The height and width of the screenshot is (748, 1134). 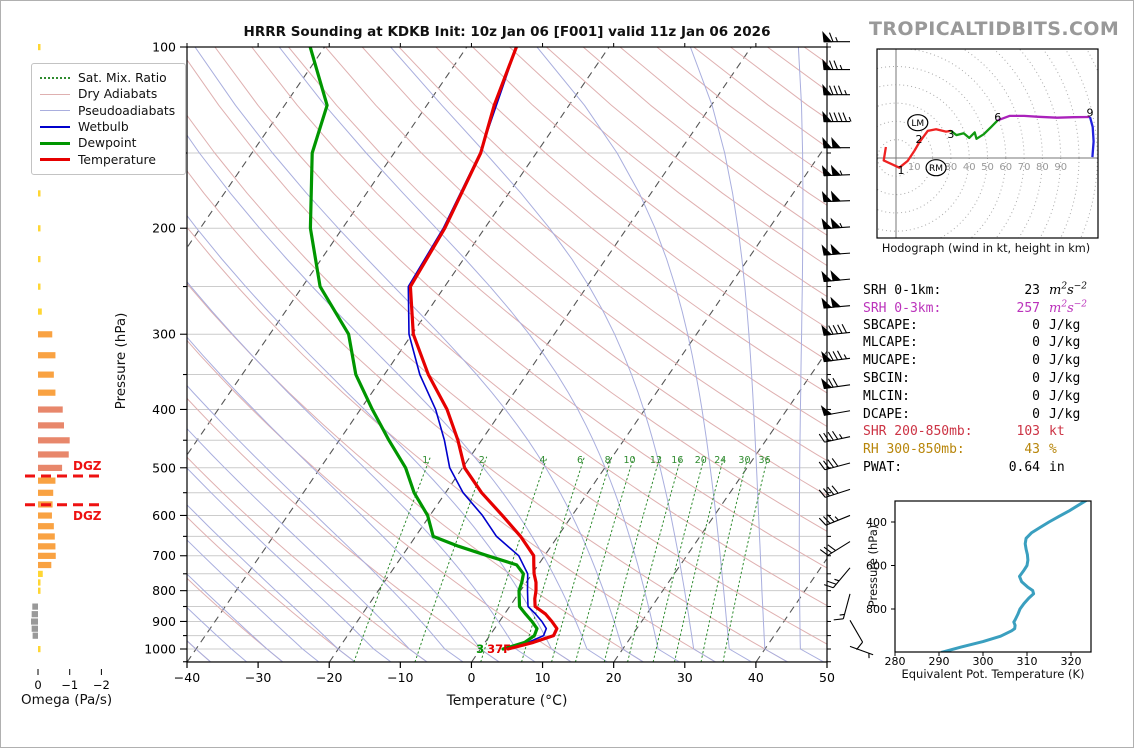 What do you see at coordinates (164, 621) in the screenshot?
I see `pressure-tick-label: 900` at bounding box center [164, 621].